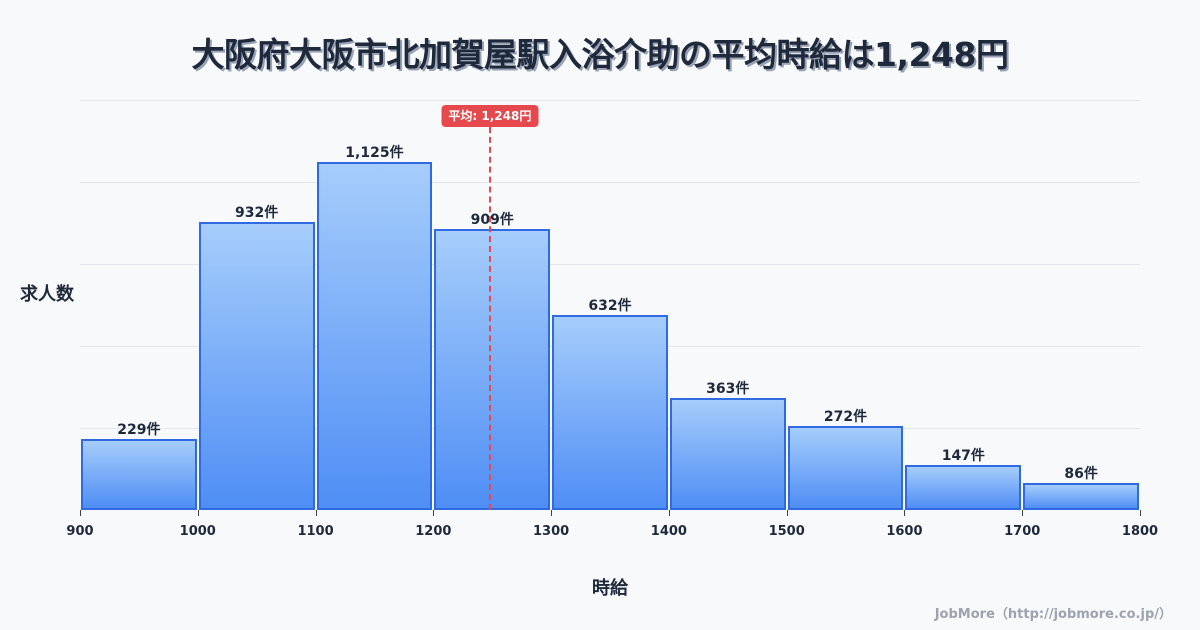  What do you see at coordinates (610, 588) in the screenshot?
I see `x-axis-label: 時給` at bounding box center [610, 588].